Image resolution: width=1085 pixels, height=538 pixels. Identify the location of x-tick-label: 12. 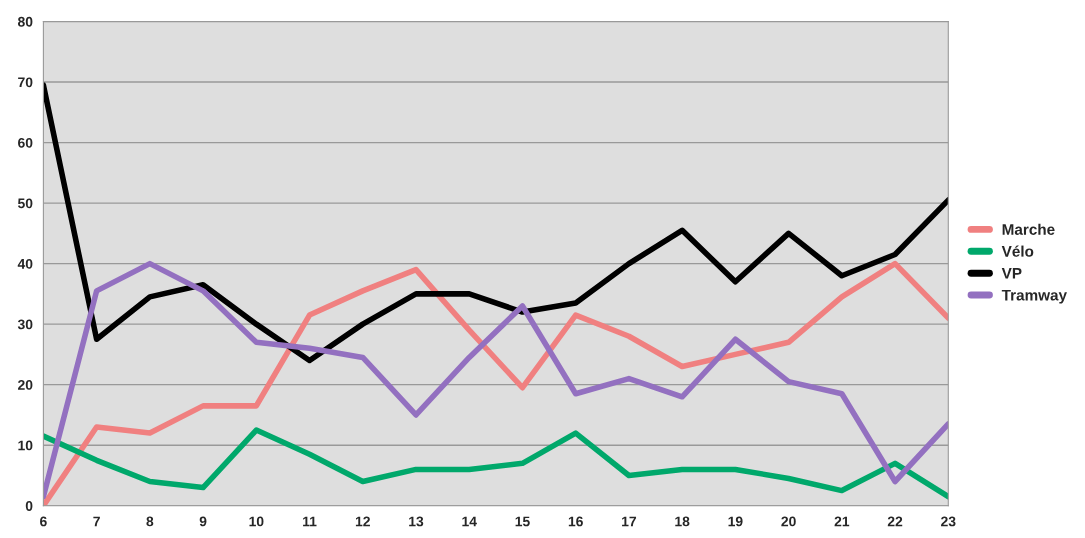
(362, 521).